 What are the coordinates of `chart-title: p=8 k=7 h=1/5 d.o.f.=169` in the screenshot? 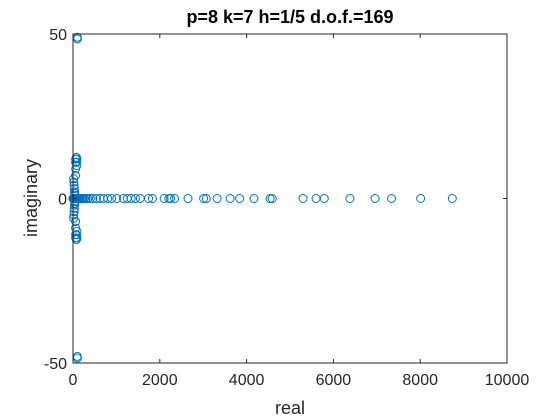 It's located at (289, 17).